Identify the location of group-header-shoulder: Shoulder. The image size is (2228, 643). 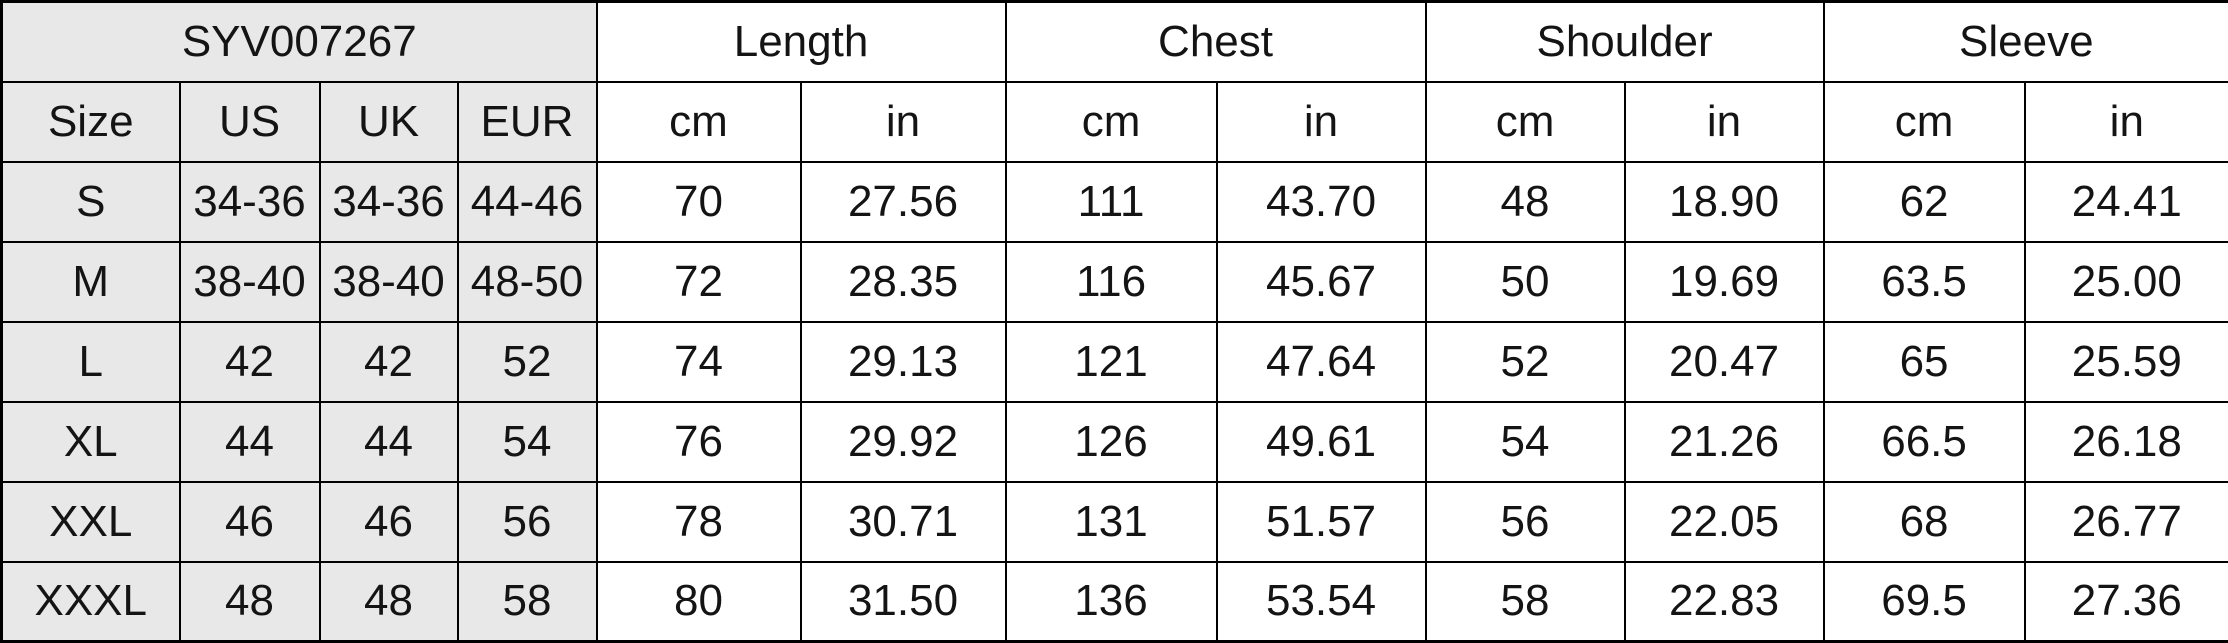
(1624, 41).